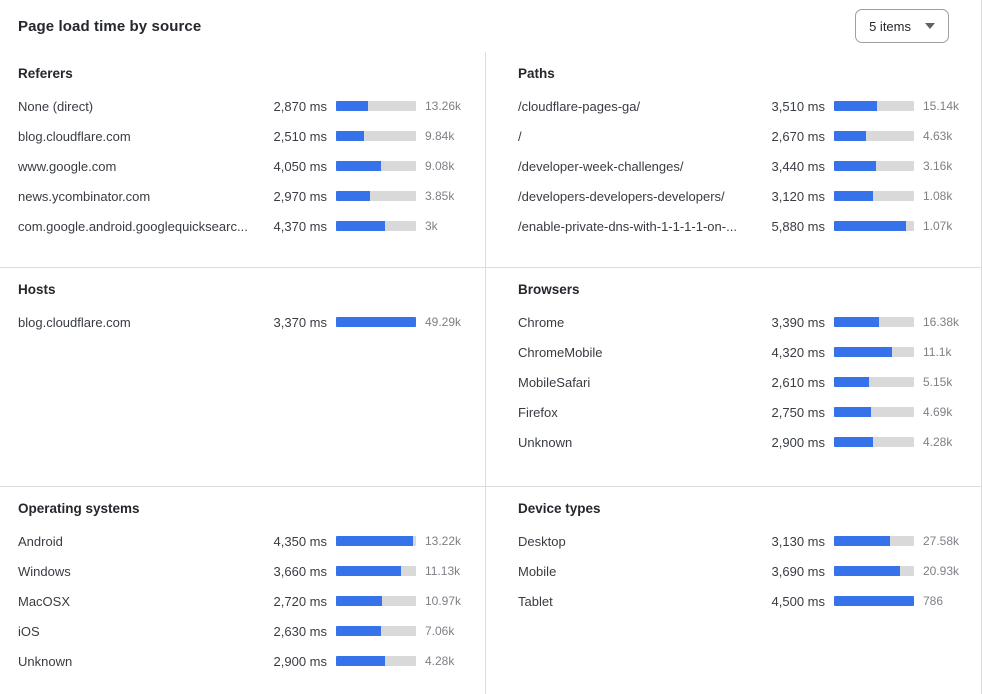  Describe the element at coordinates (549, 289) in the screenshot. I see `panel-title: Browsers` at that location.